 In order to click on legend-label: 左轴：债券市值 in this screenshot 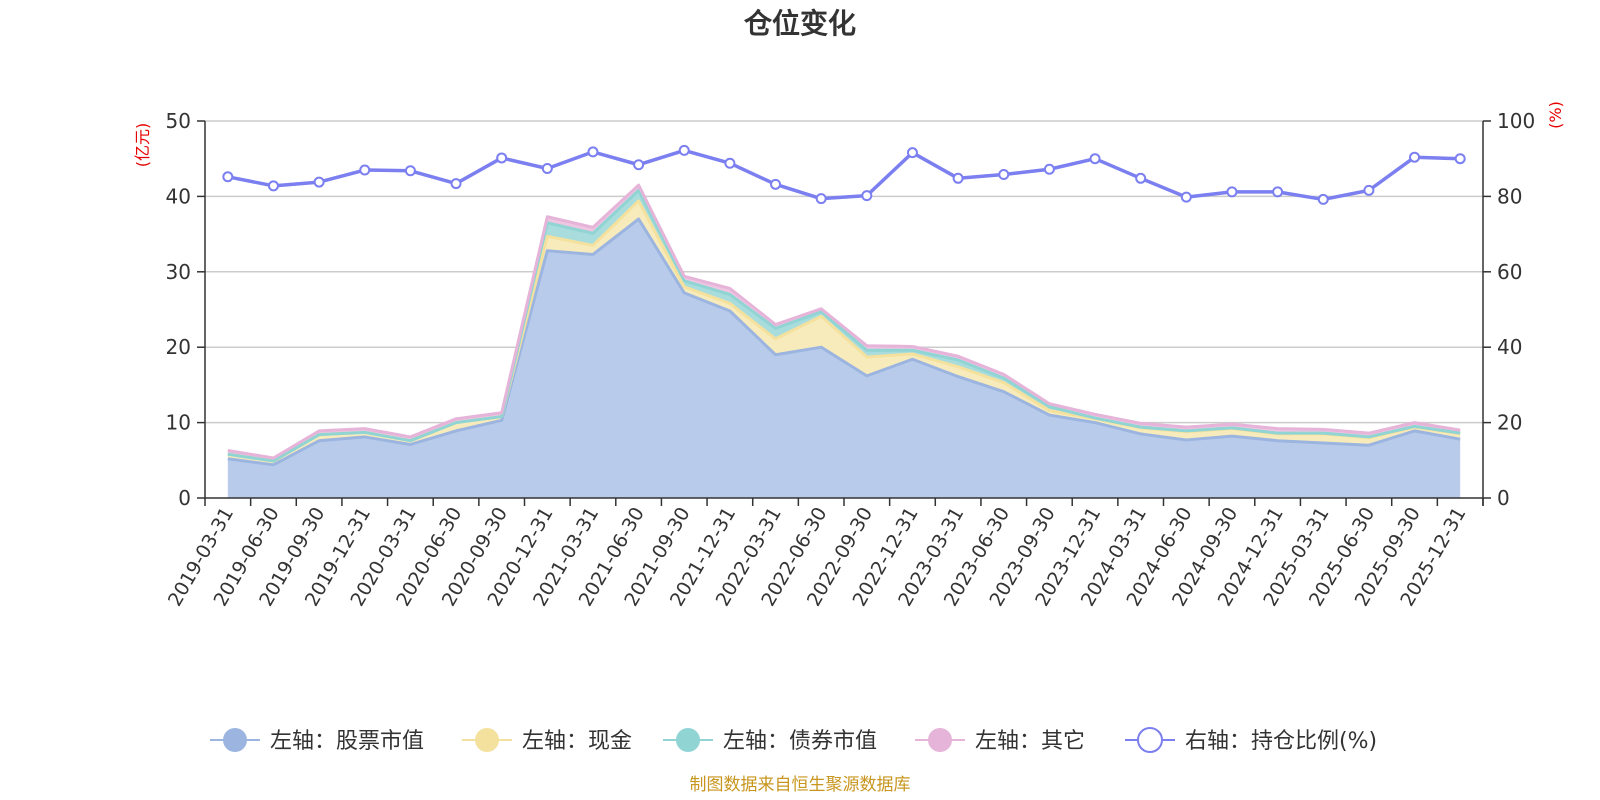, I will do `click(800, 741)`.